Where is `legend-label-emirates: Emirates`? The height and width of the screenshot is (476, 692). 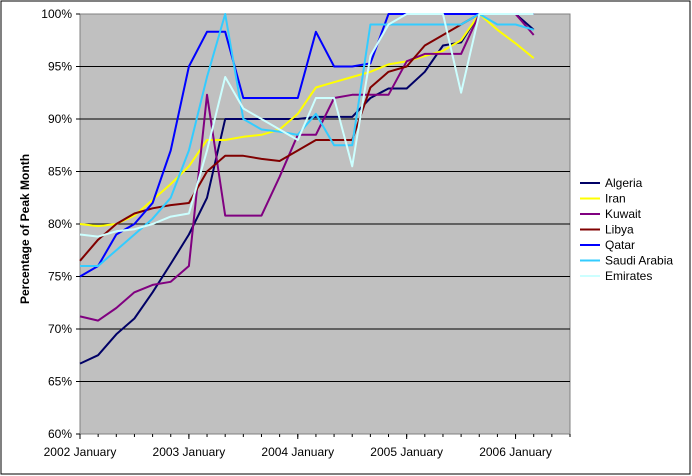
legend-label-emirates: Emirates is located at coordinates (628, 276).